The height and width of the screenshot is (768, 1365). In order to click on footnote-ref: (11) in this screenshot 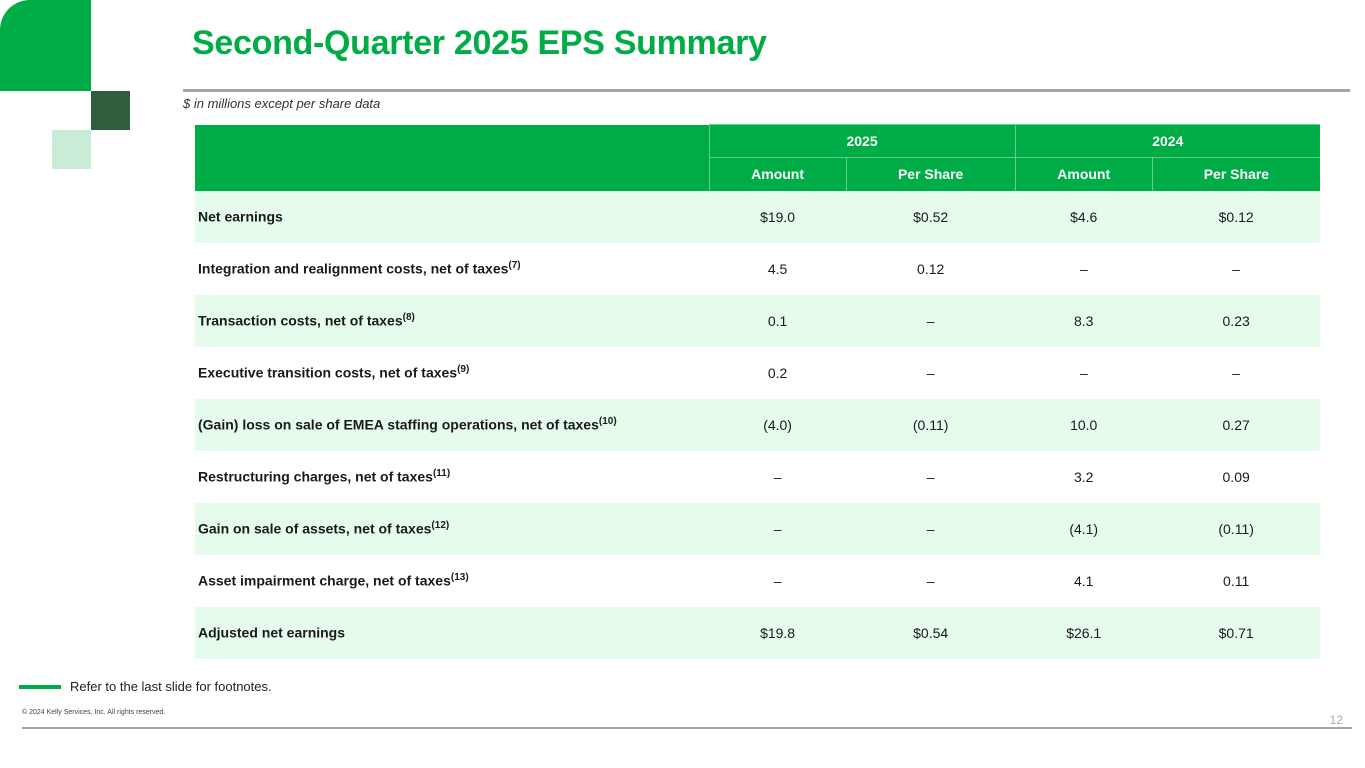, I will do `click(441, 474)`.